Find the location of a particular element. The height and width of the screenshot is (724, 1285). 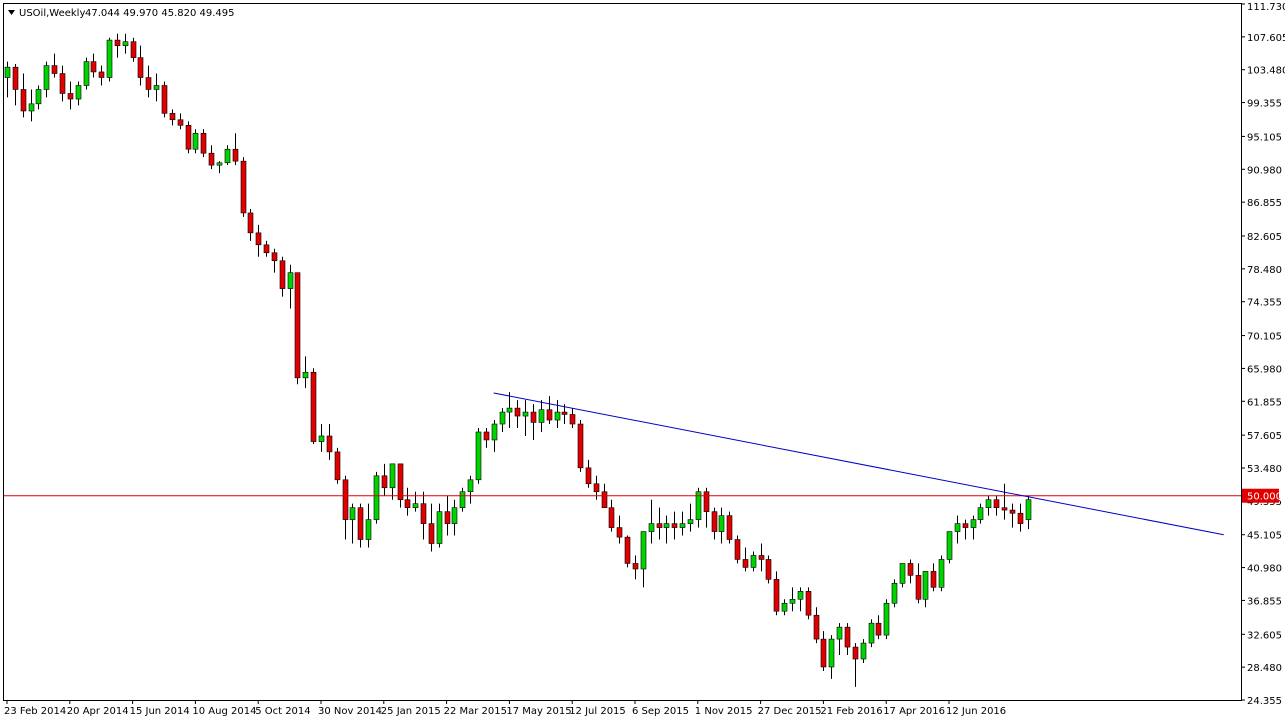

collapse-triangle-icon is located at coordinates (11, 12).